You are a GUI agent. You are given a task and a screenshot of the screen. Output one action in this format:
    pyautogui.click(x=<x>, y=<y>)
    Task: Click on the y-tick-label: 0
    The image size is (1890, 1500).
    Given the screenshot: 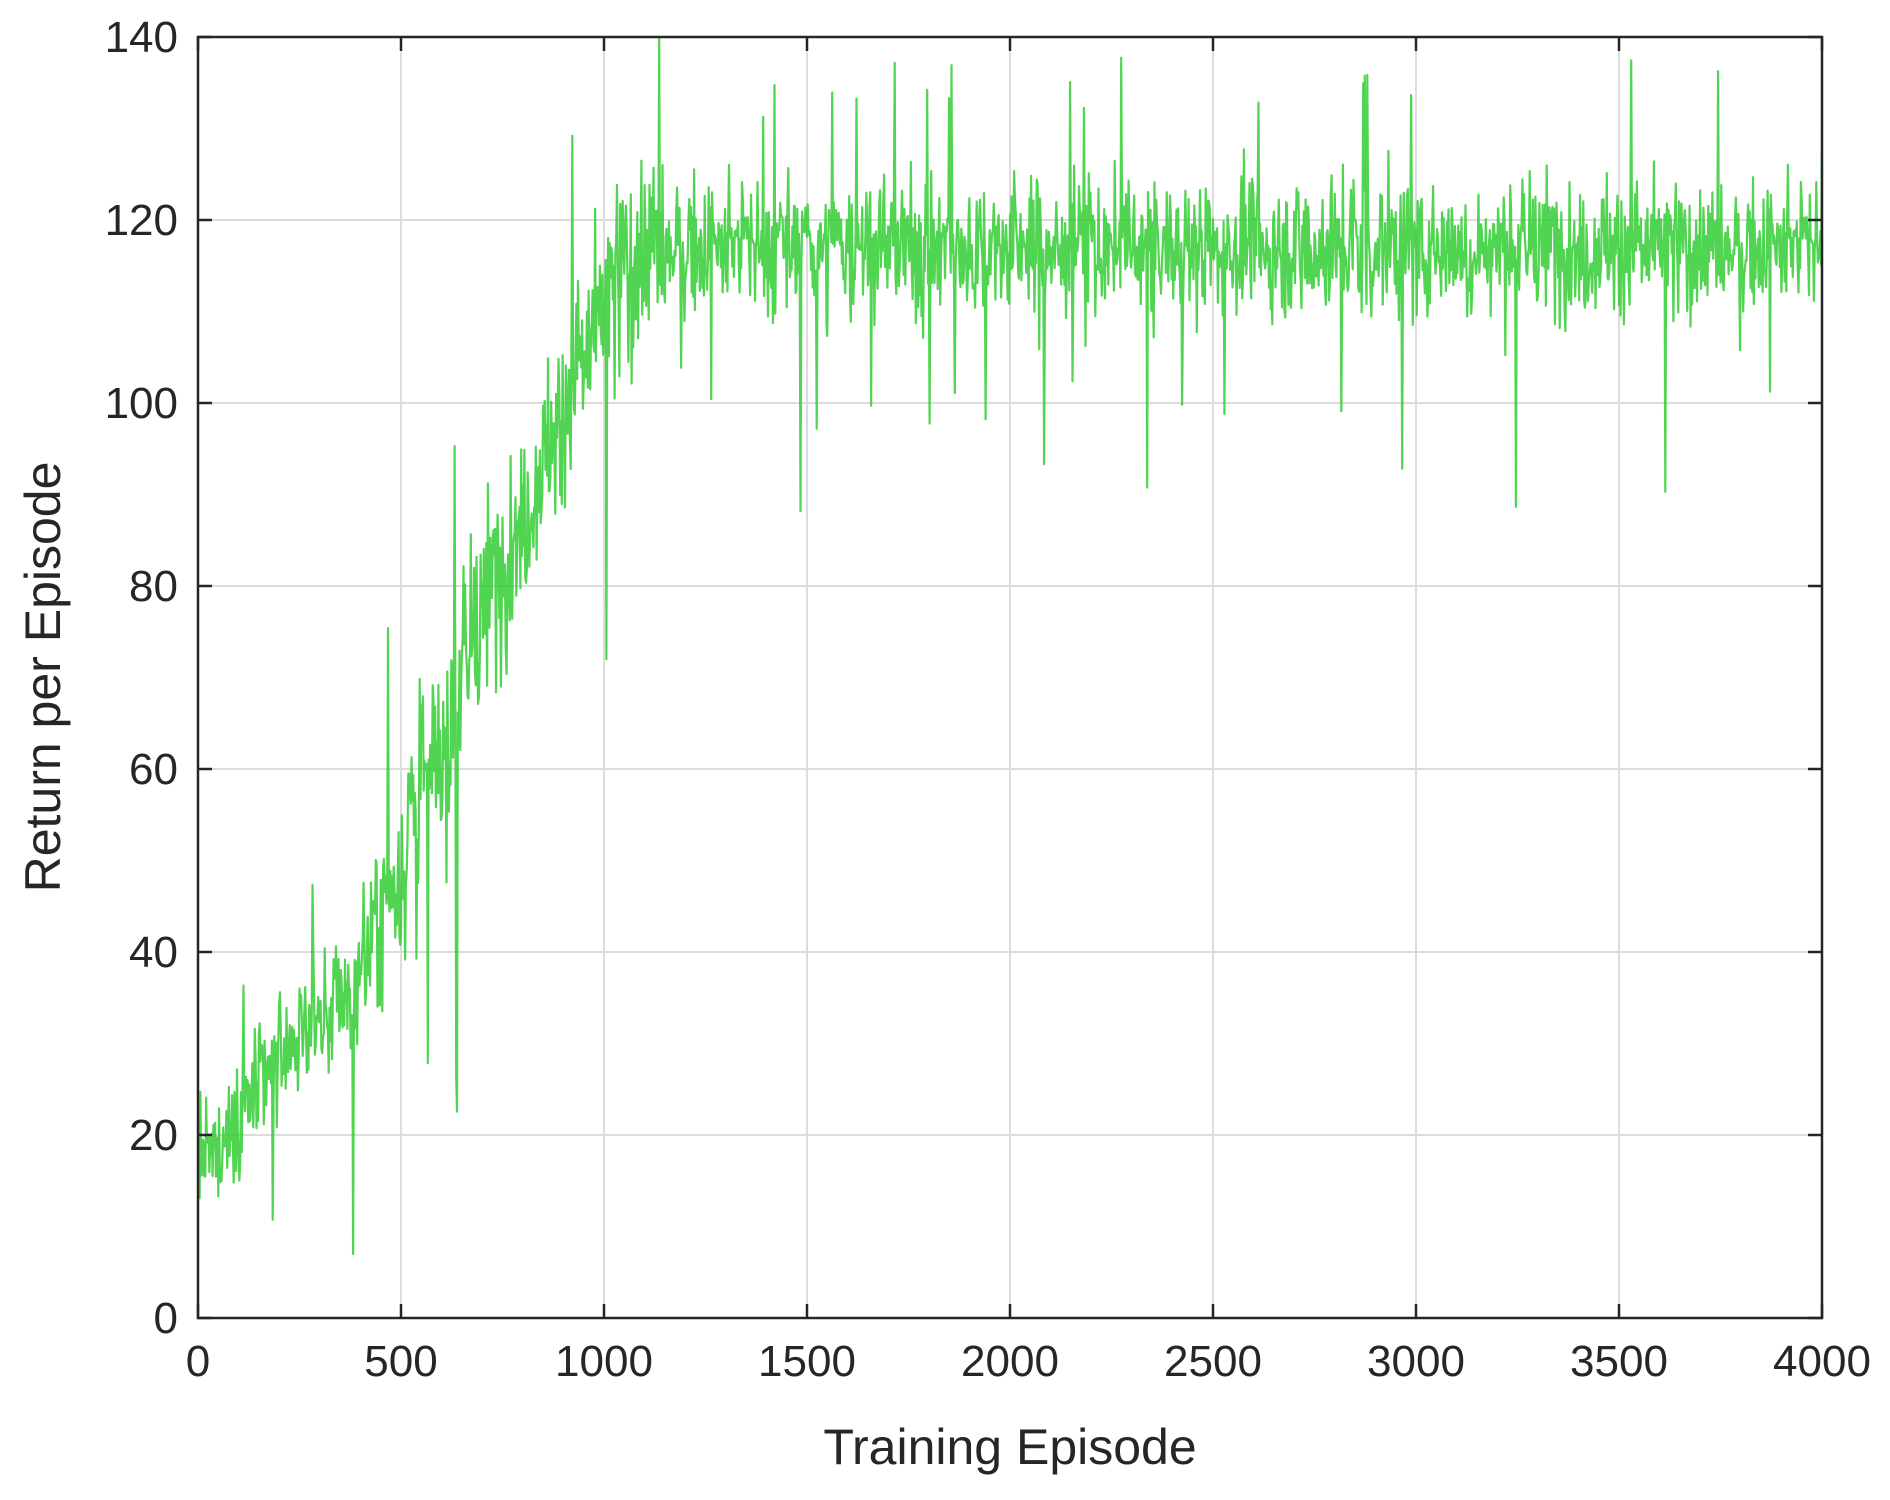 What is the action you would take?
    pyautogui.click(x=166, y=1318)
    